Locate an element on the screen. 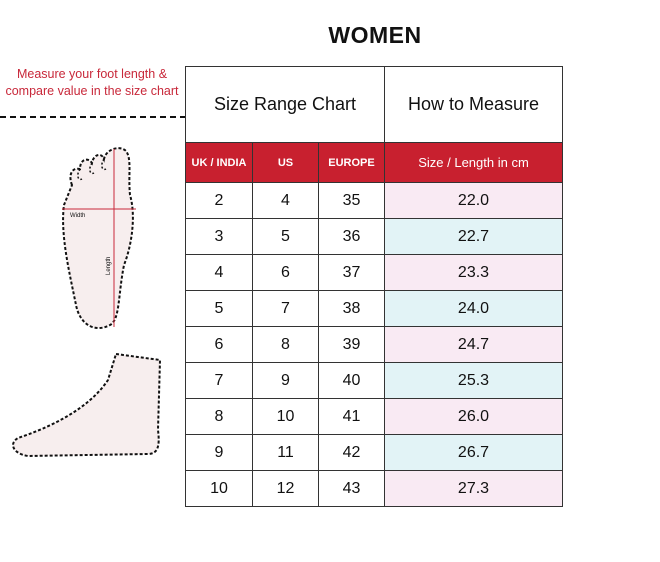 Image resolution: width=660 pixels, height=562 pixels. cell-uk: 5 is located at coordinates (219, 308).